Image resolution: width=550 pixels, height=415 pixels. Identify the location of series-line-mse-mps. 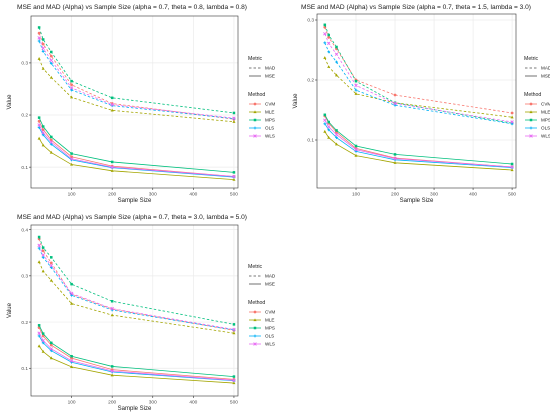
(136, 351).